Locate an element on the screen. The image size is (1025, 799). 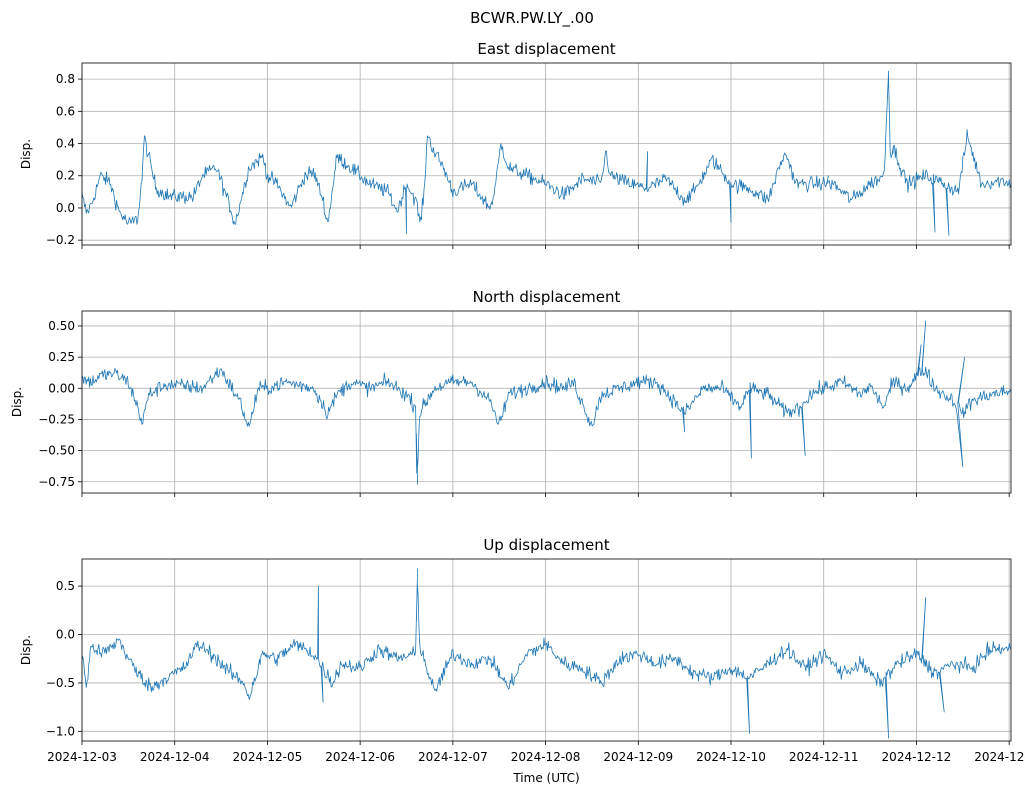
east-ytick-label: 0.0 is located at coordinates (65, 208).